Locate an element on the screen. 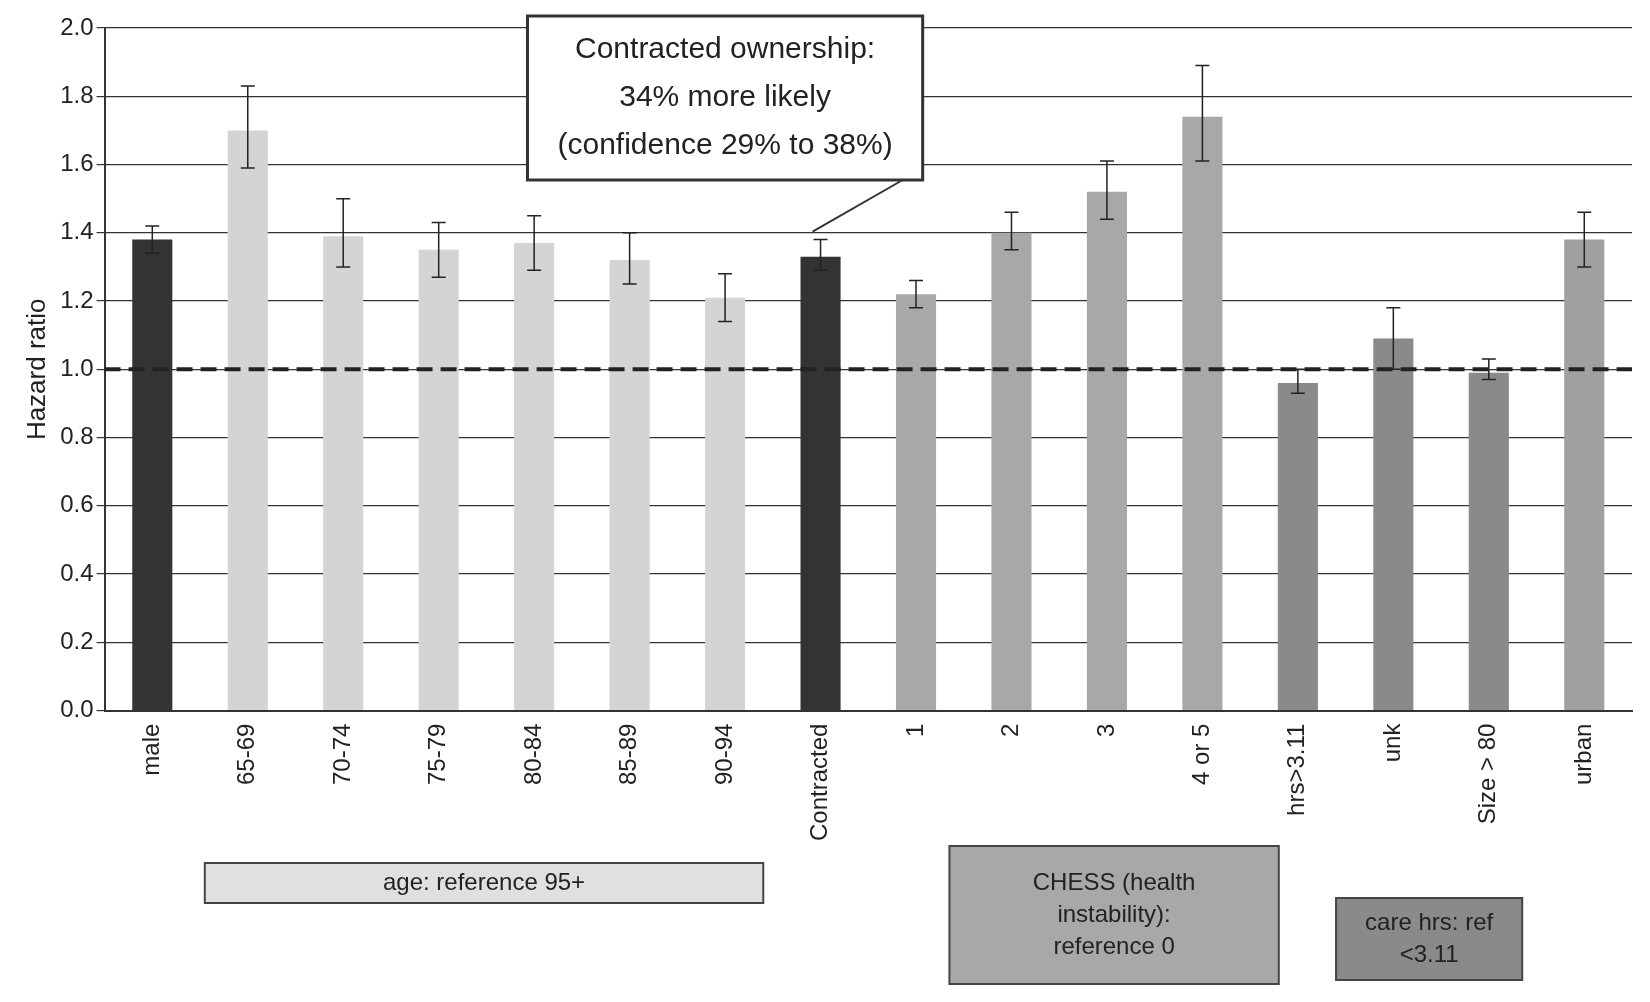 This screenshot has width=1650, height=1002. y-tick-label: 2.0 is located at coordinates (77, 26).